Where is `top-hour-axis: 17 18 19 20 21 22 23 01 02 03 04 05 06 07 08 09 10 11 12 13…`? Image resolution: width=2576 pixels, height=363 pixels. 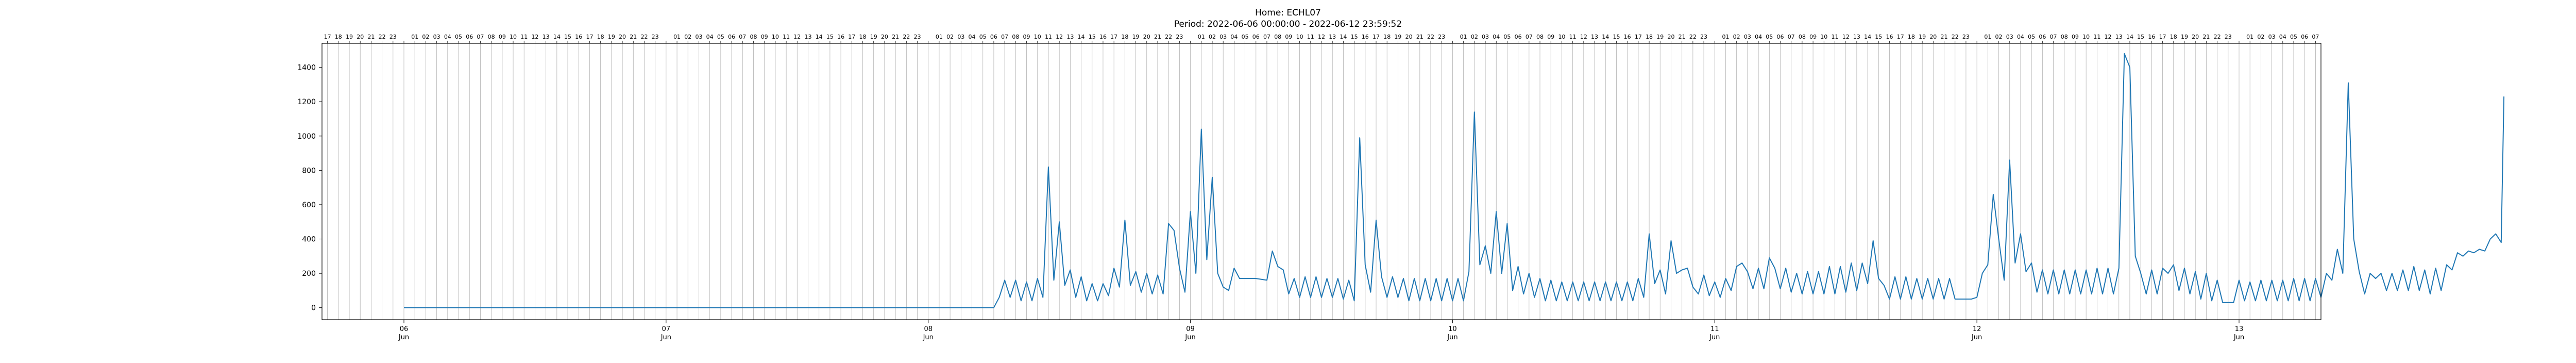 top-hour-axis: 17 18 19 20 21 22 23 01 02 03 04 05 06 07 08 09 10 11 12 13… is located at coordinates (1321, 38).